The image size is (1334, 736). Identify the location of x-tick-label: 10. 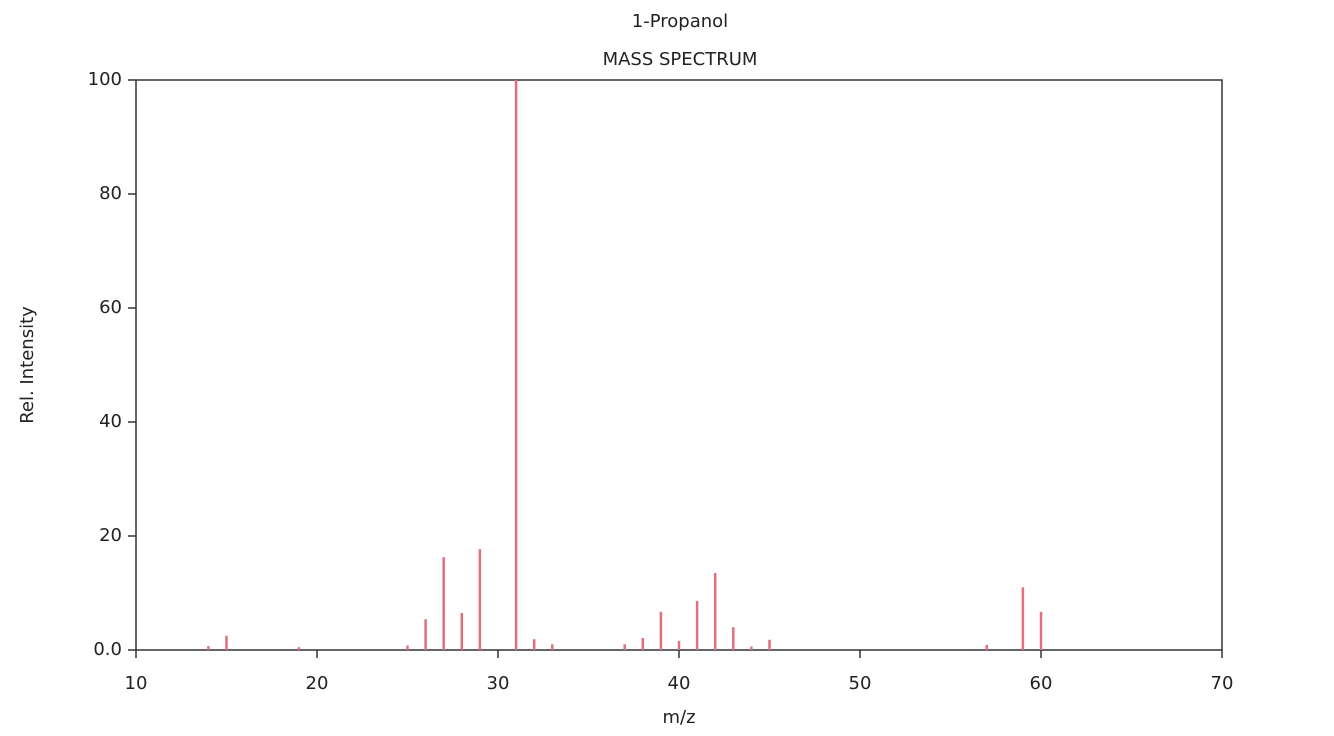
(136, 683).